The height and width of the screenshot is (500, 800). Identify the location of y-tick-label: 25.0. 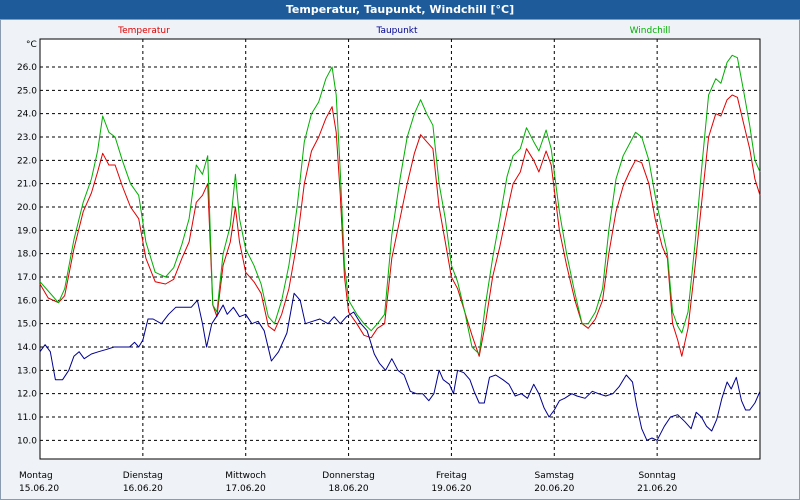
(27, 91).